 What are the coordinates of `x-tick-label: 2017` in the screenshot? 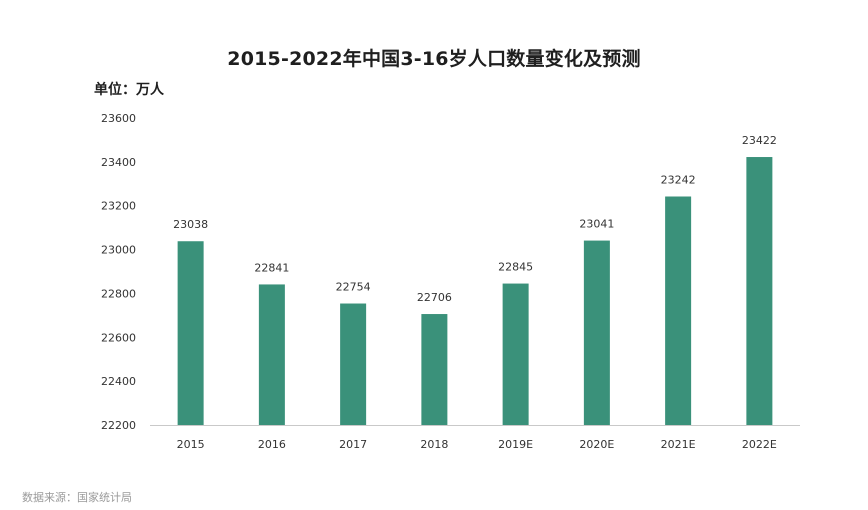 It's located at (353, 444).